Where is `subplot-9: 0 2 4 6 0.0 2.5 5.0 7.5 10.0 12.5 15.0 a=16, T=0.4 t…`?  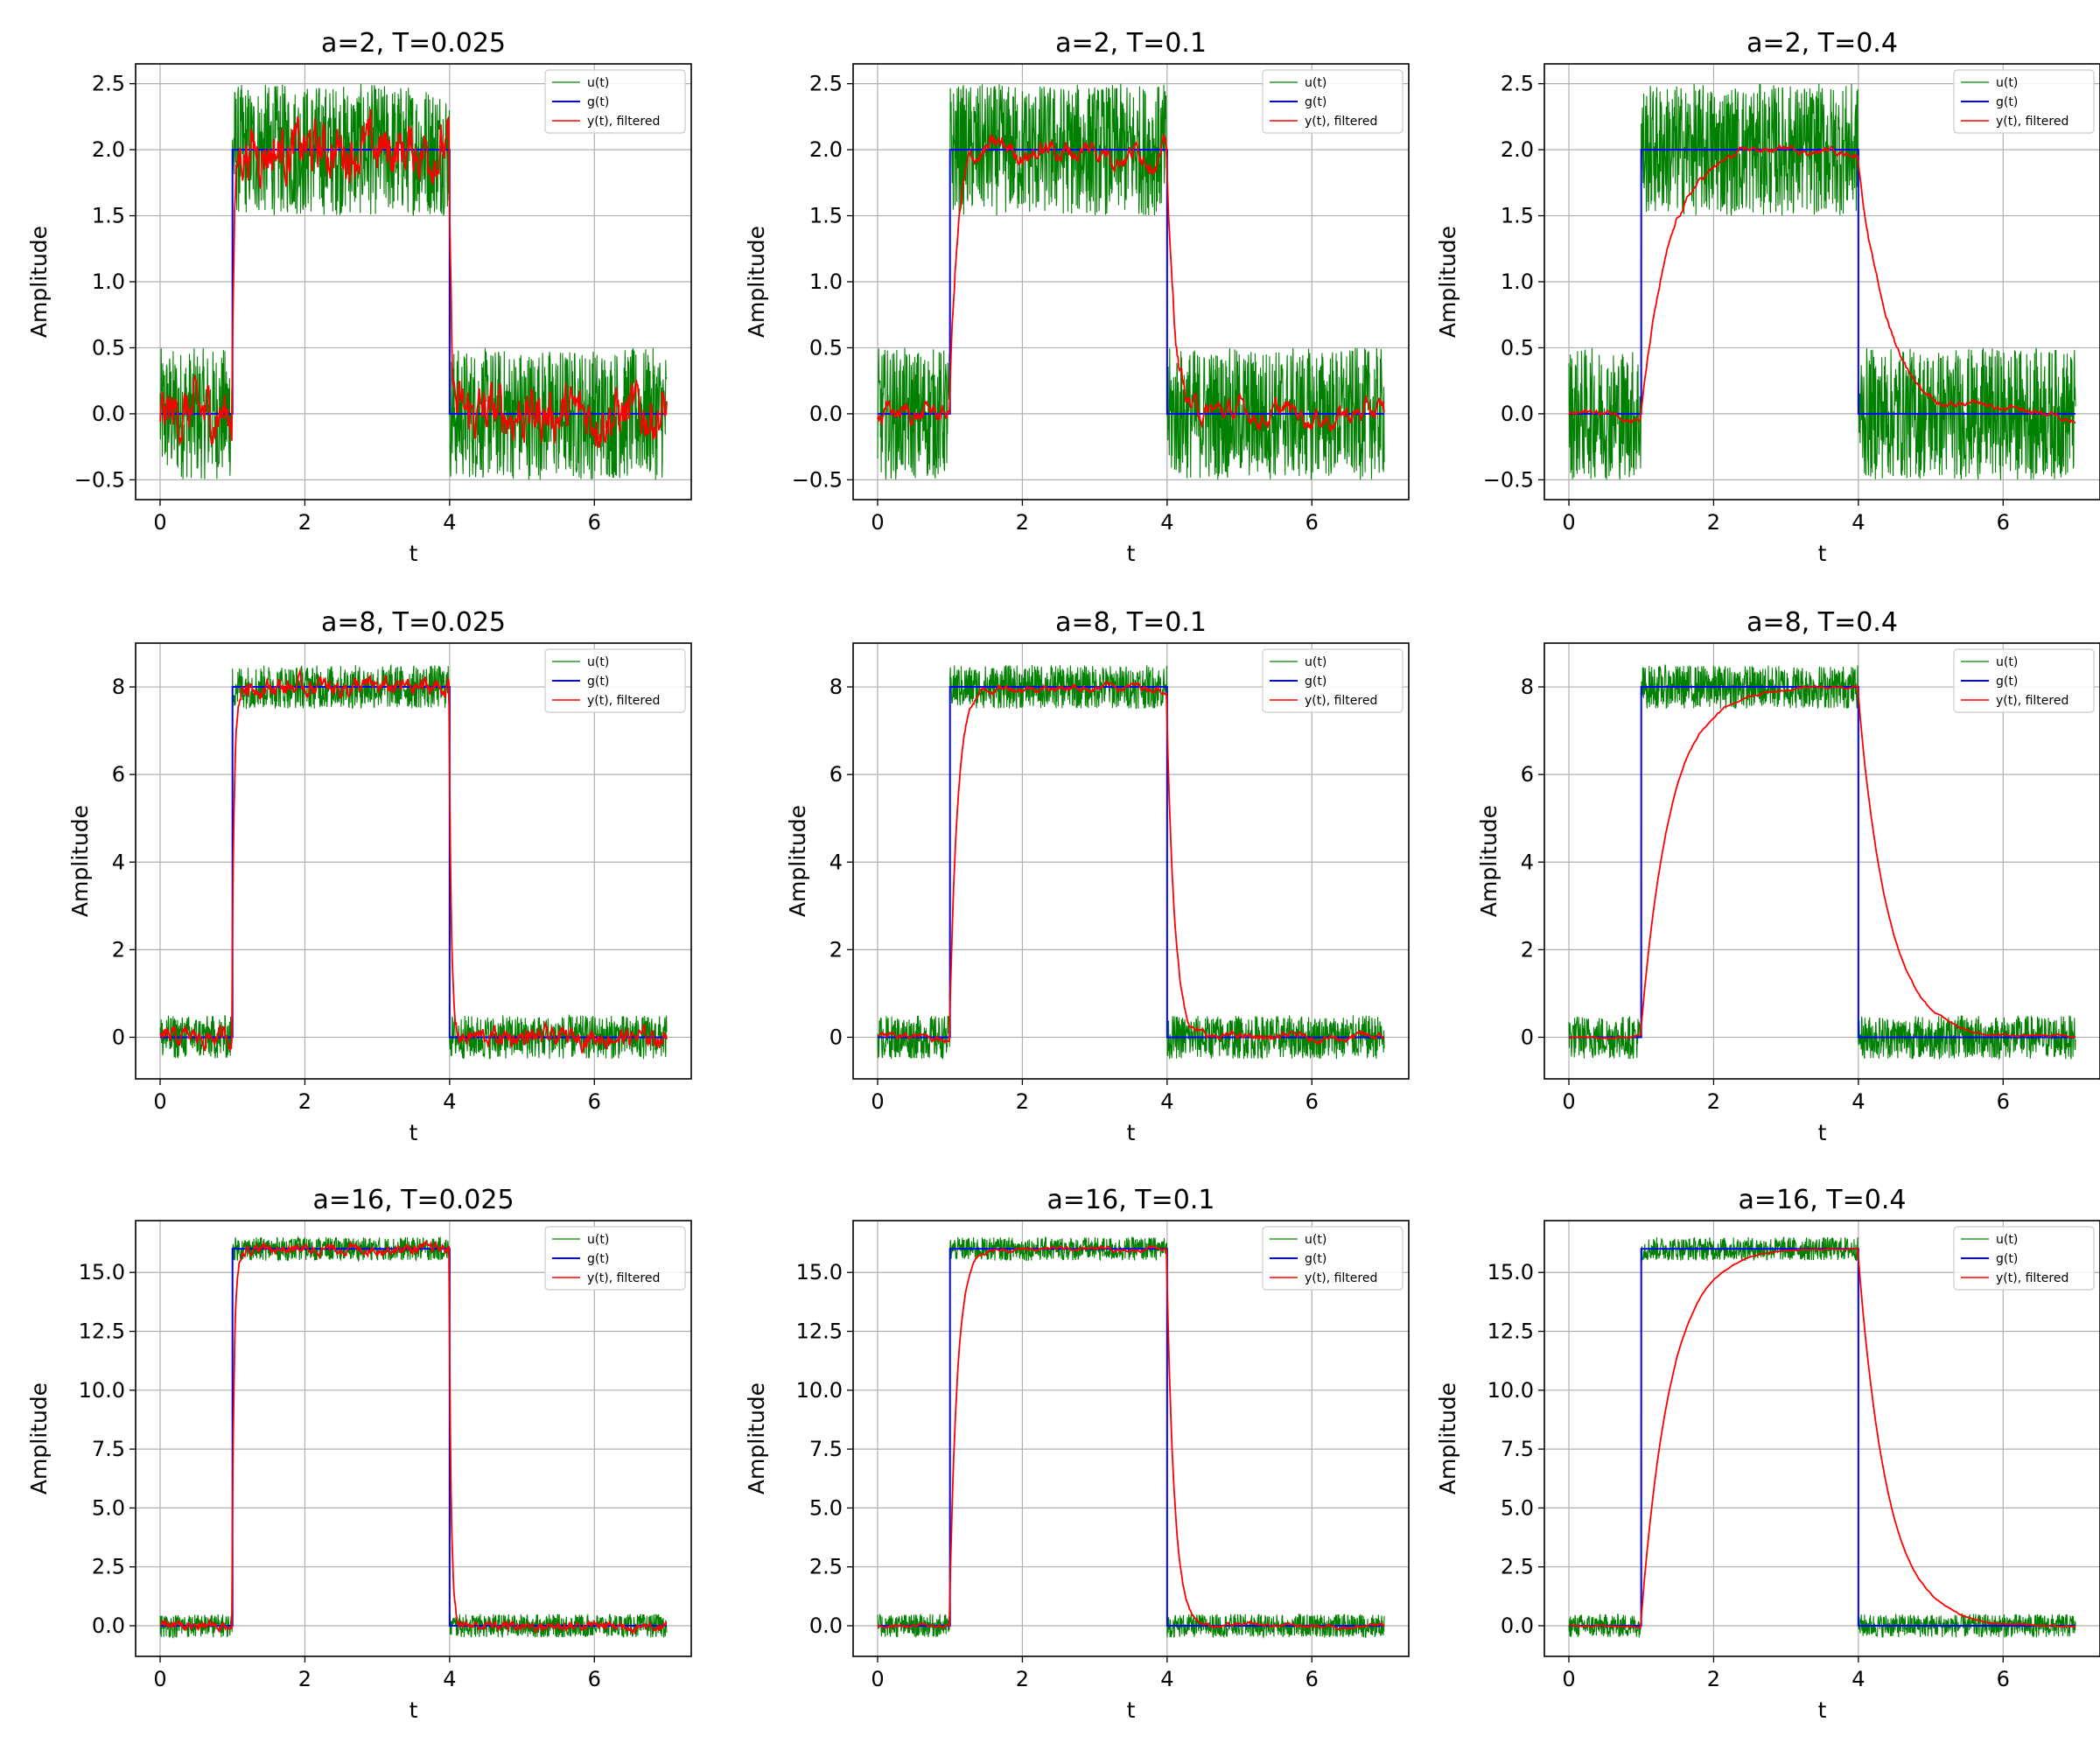 subplot-9: 0 2 4 6 0.0 2.5 5.0 7.5 10.0 12.5 15.0 a=16, T=0.4 t… is located at coordinates (1767, 1454).